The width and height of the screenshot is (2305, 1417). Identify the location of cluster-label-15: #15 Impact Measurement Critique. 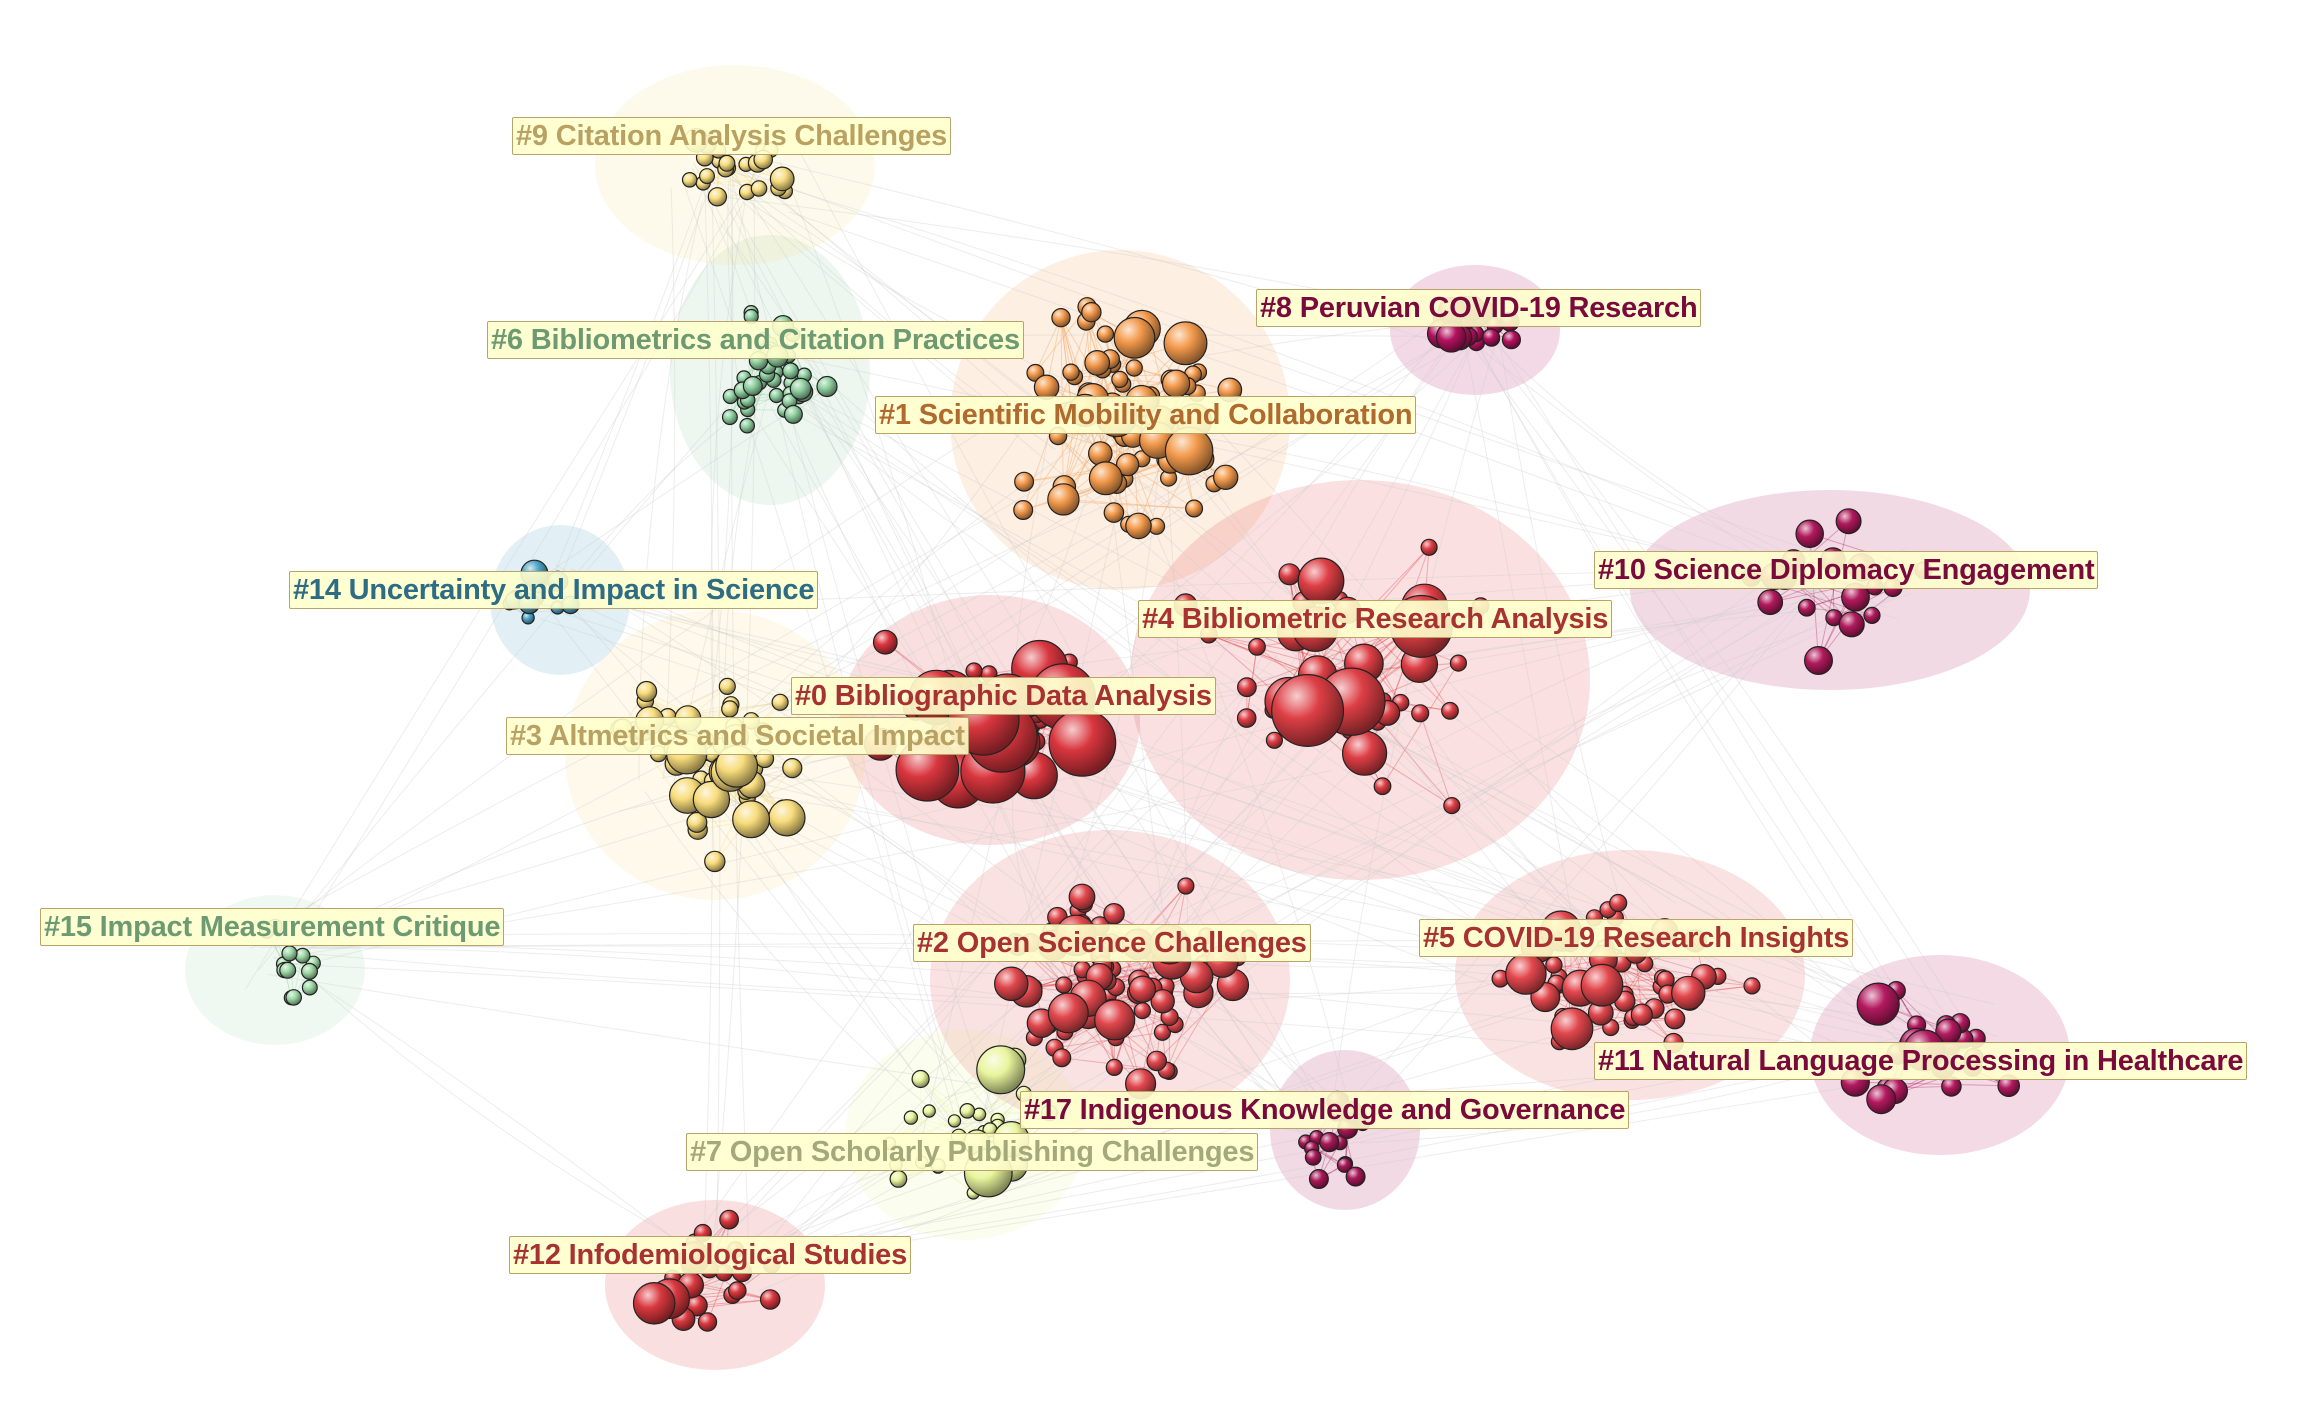
(272, 927).